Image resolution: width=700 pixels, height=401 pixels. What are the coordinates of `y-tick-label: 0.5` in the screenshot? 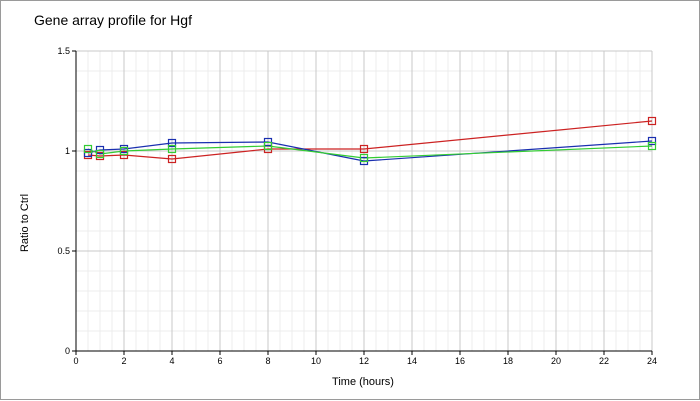 It's located at (63, 251).